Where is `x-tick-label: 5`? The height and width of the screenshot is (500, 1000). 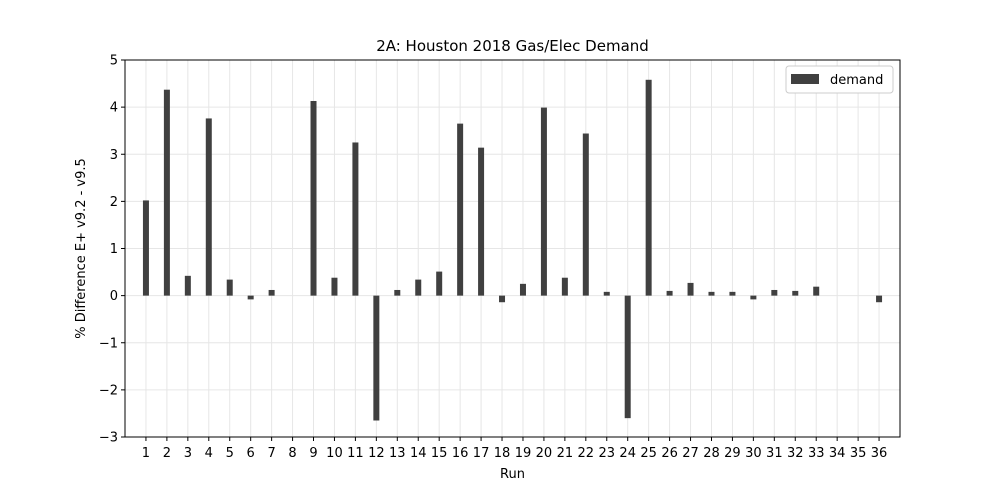
x-tick-label: 5 is located at coordinates (230, 453).